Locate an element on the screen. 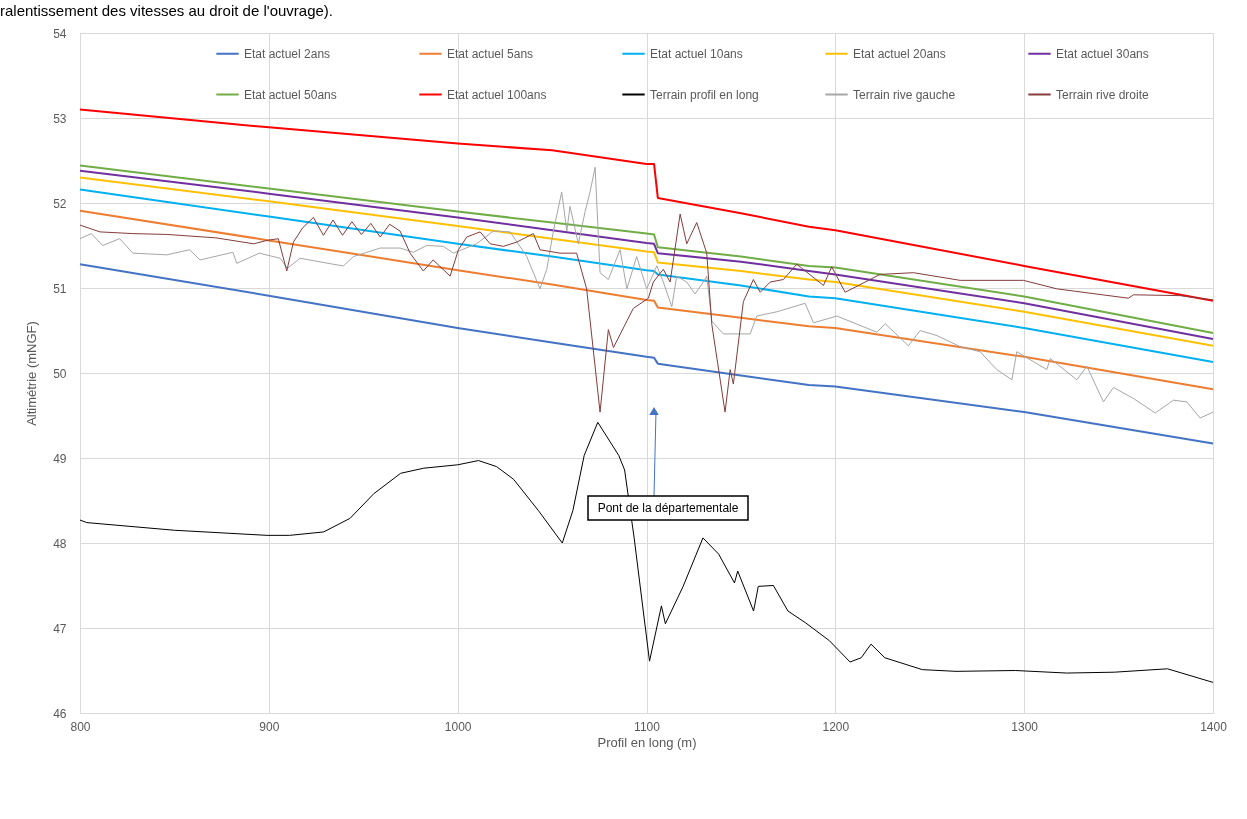  legend-label: Etat actuel 20ans is located at coordinates (899, 53).